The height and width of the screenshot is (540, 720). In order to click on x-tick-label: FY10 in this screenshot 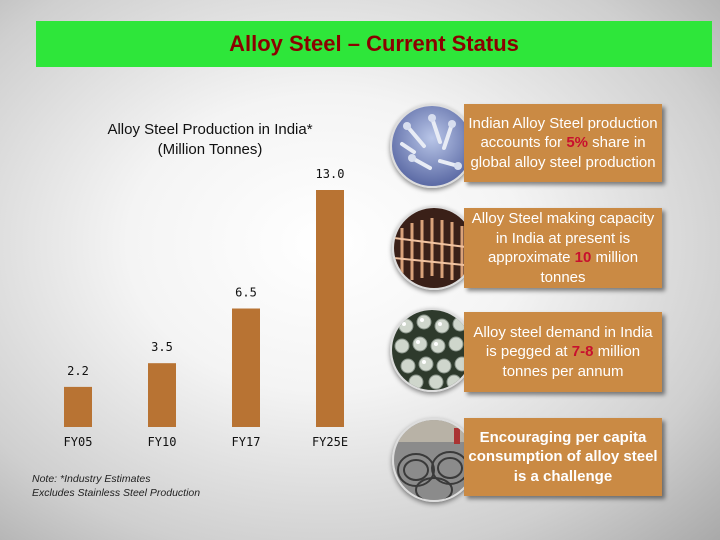, I will do `click(162, 442)`.